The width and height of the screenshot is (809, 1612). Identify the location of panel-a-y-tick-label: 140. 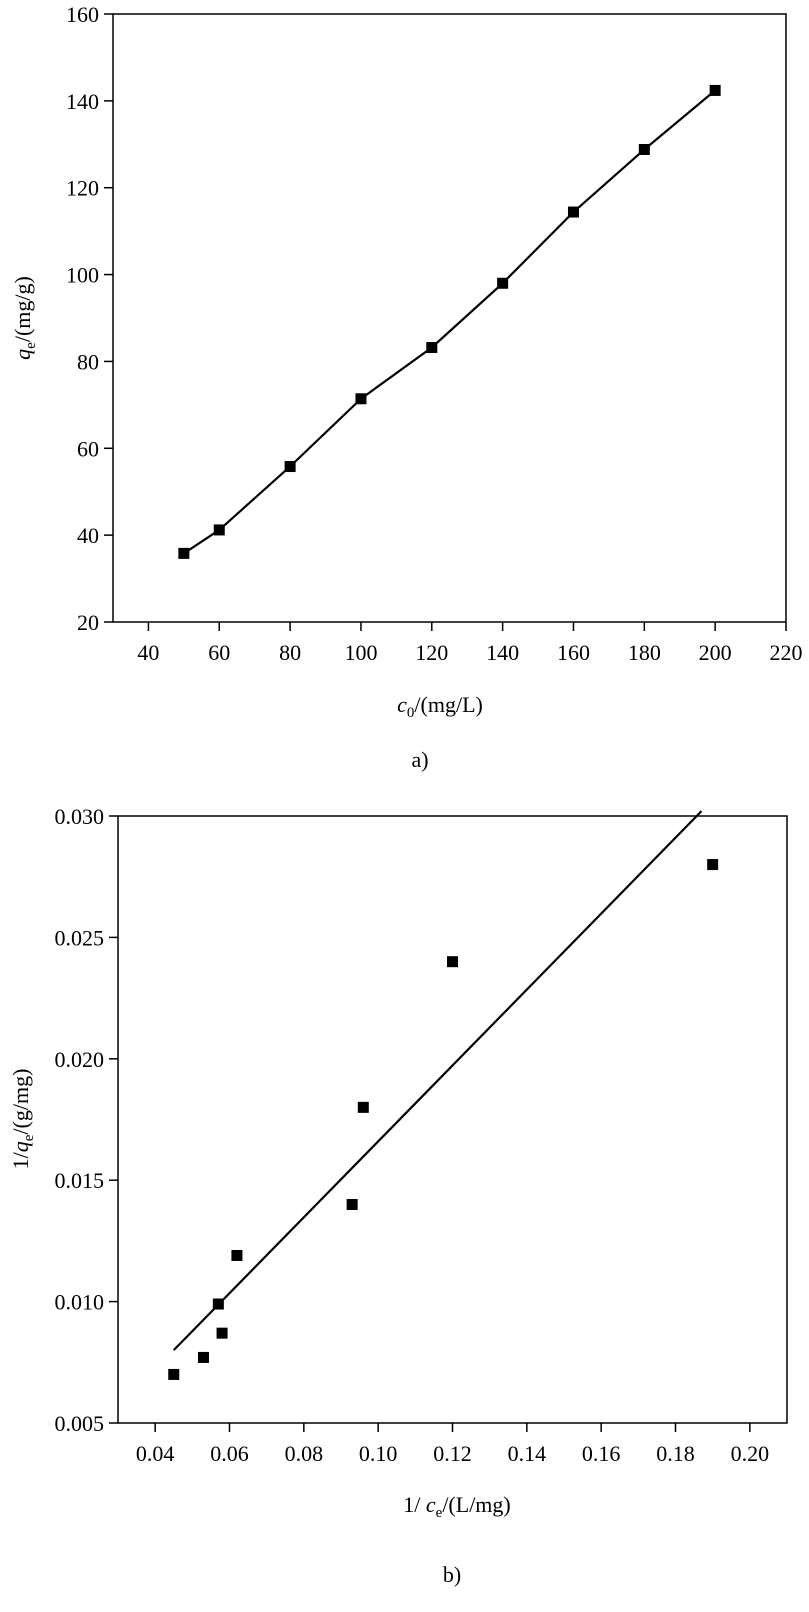
(82, 101).